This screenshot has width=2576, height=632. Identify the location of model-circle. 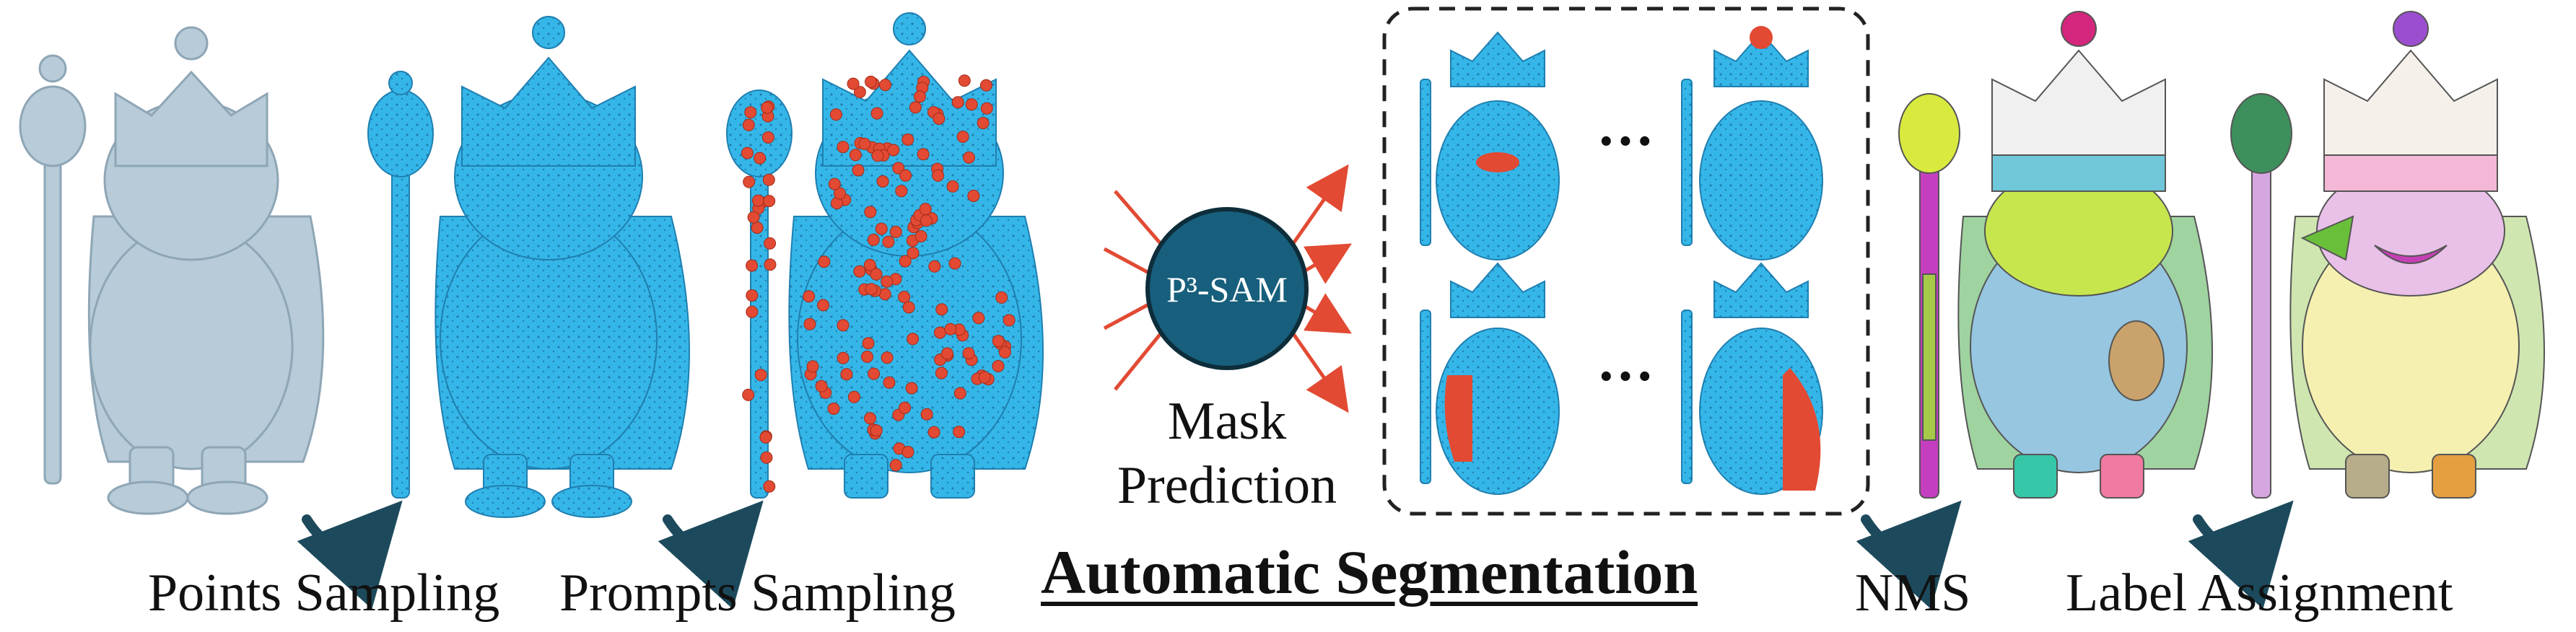
(1227, 288).